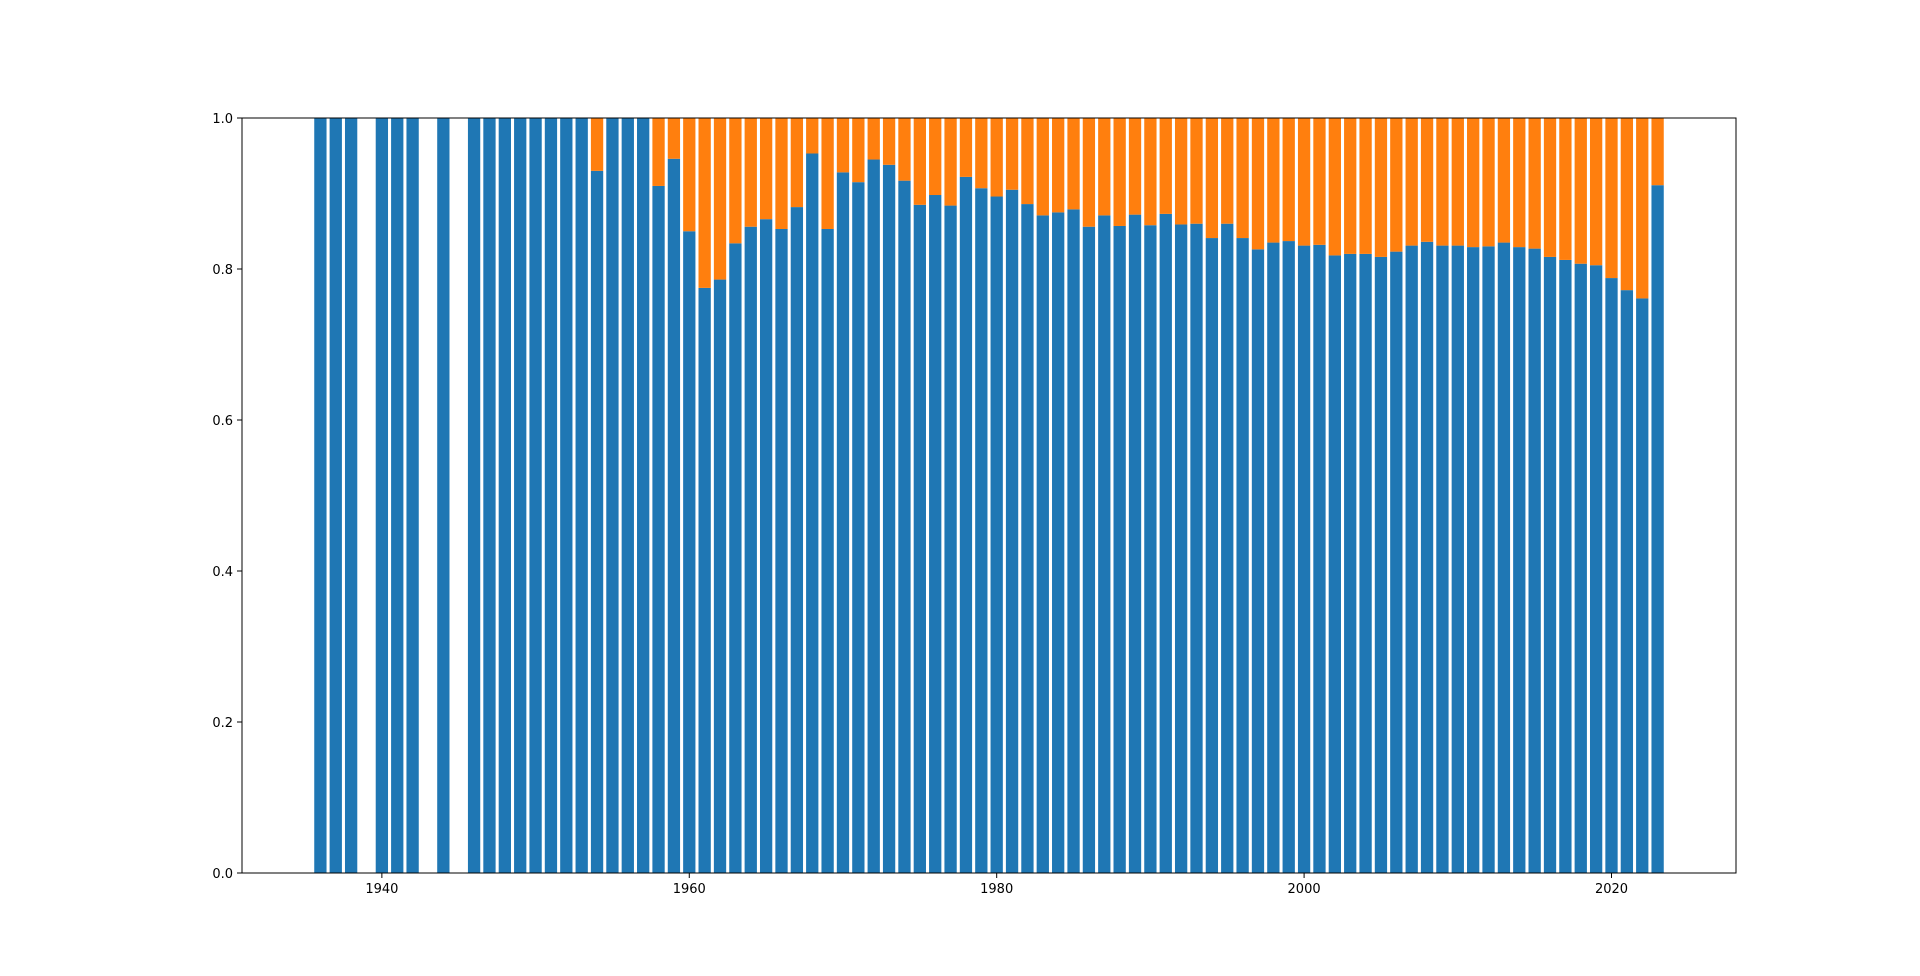  What do you see at coordinates (222, 270) in the screenshot?
I see `y-tick-label: 0.8` at bounding box center [222, 270].